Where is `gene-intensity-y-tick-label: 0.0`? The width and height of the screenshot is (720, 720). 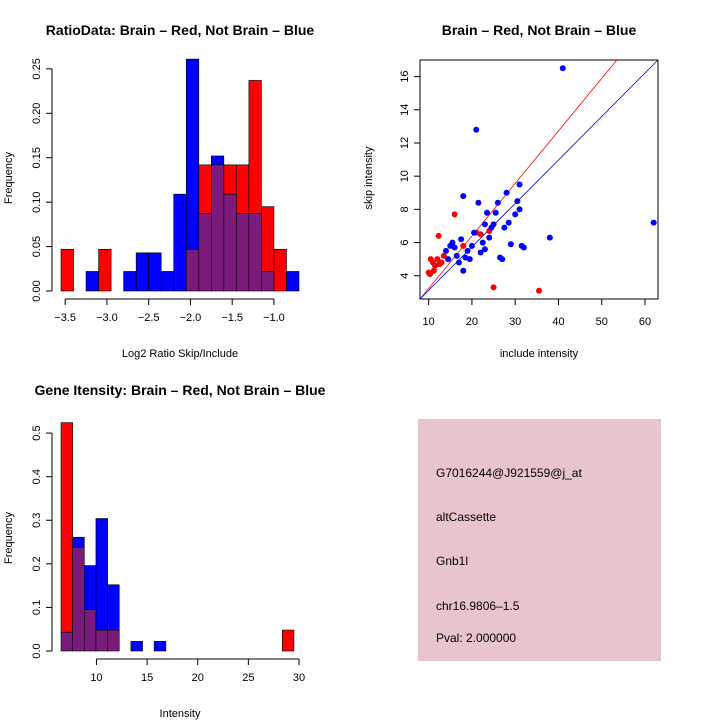
gene-intensity-y-tick-label: 0.0 is located at coordinates (37, 650).